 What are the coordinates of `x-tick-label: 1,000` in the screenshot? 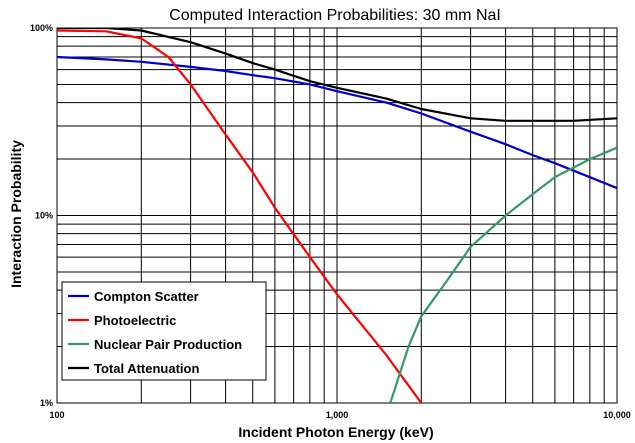 It's located at (337, 415).